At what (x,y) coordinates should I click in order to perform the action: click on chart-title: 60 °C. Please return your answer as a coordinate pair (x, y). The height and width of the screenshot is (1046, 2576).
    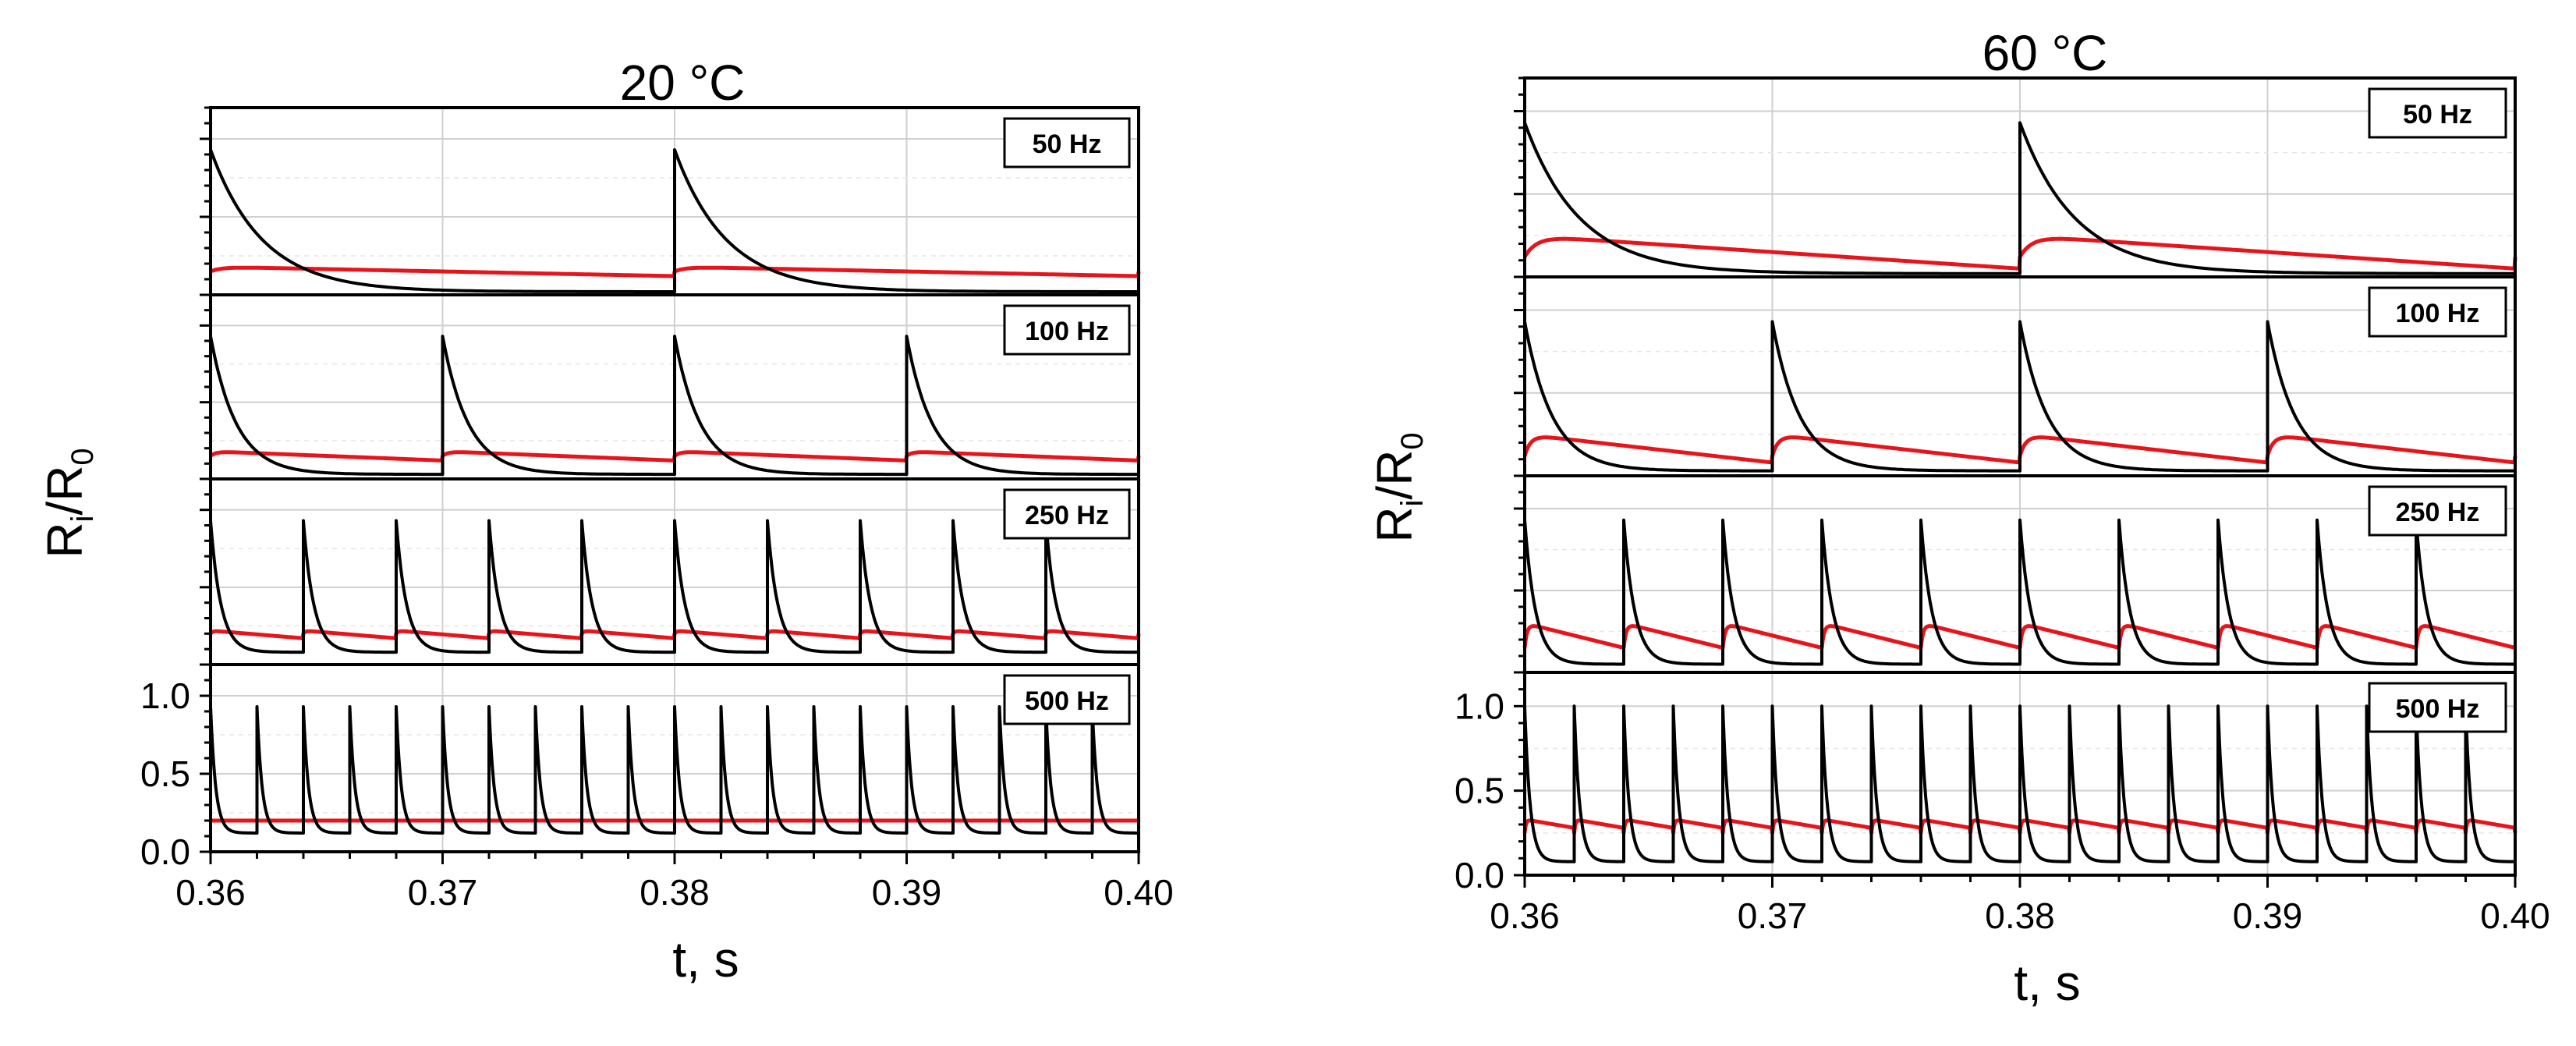
    Looking at the image, I should click on (2045, 53).